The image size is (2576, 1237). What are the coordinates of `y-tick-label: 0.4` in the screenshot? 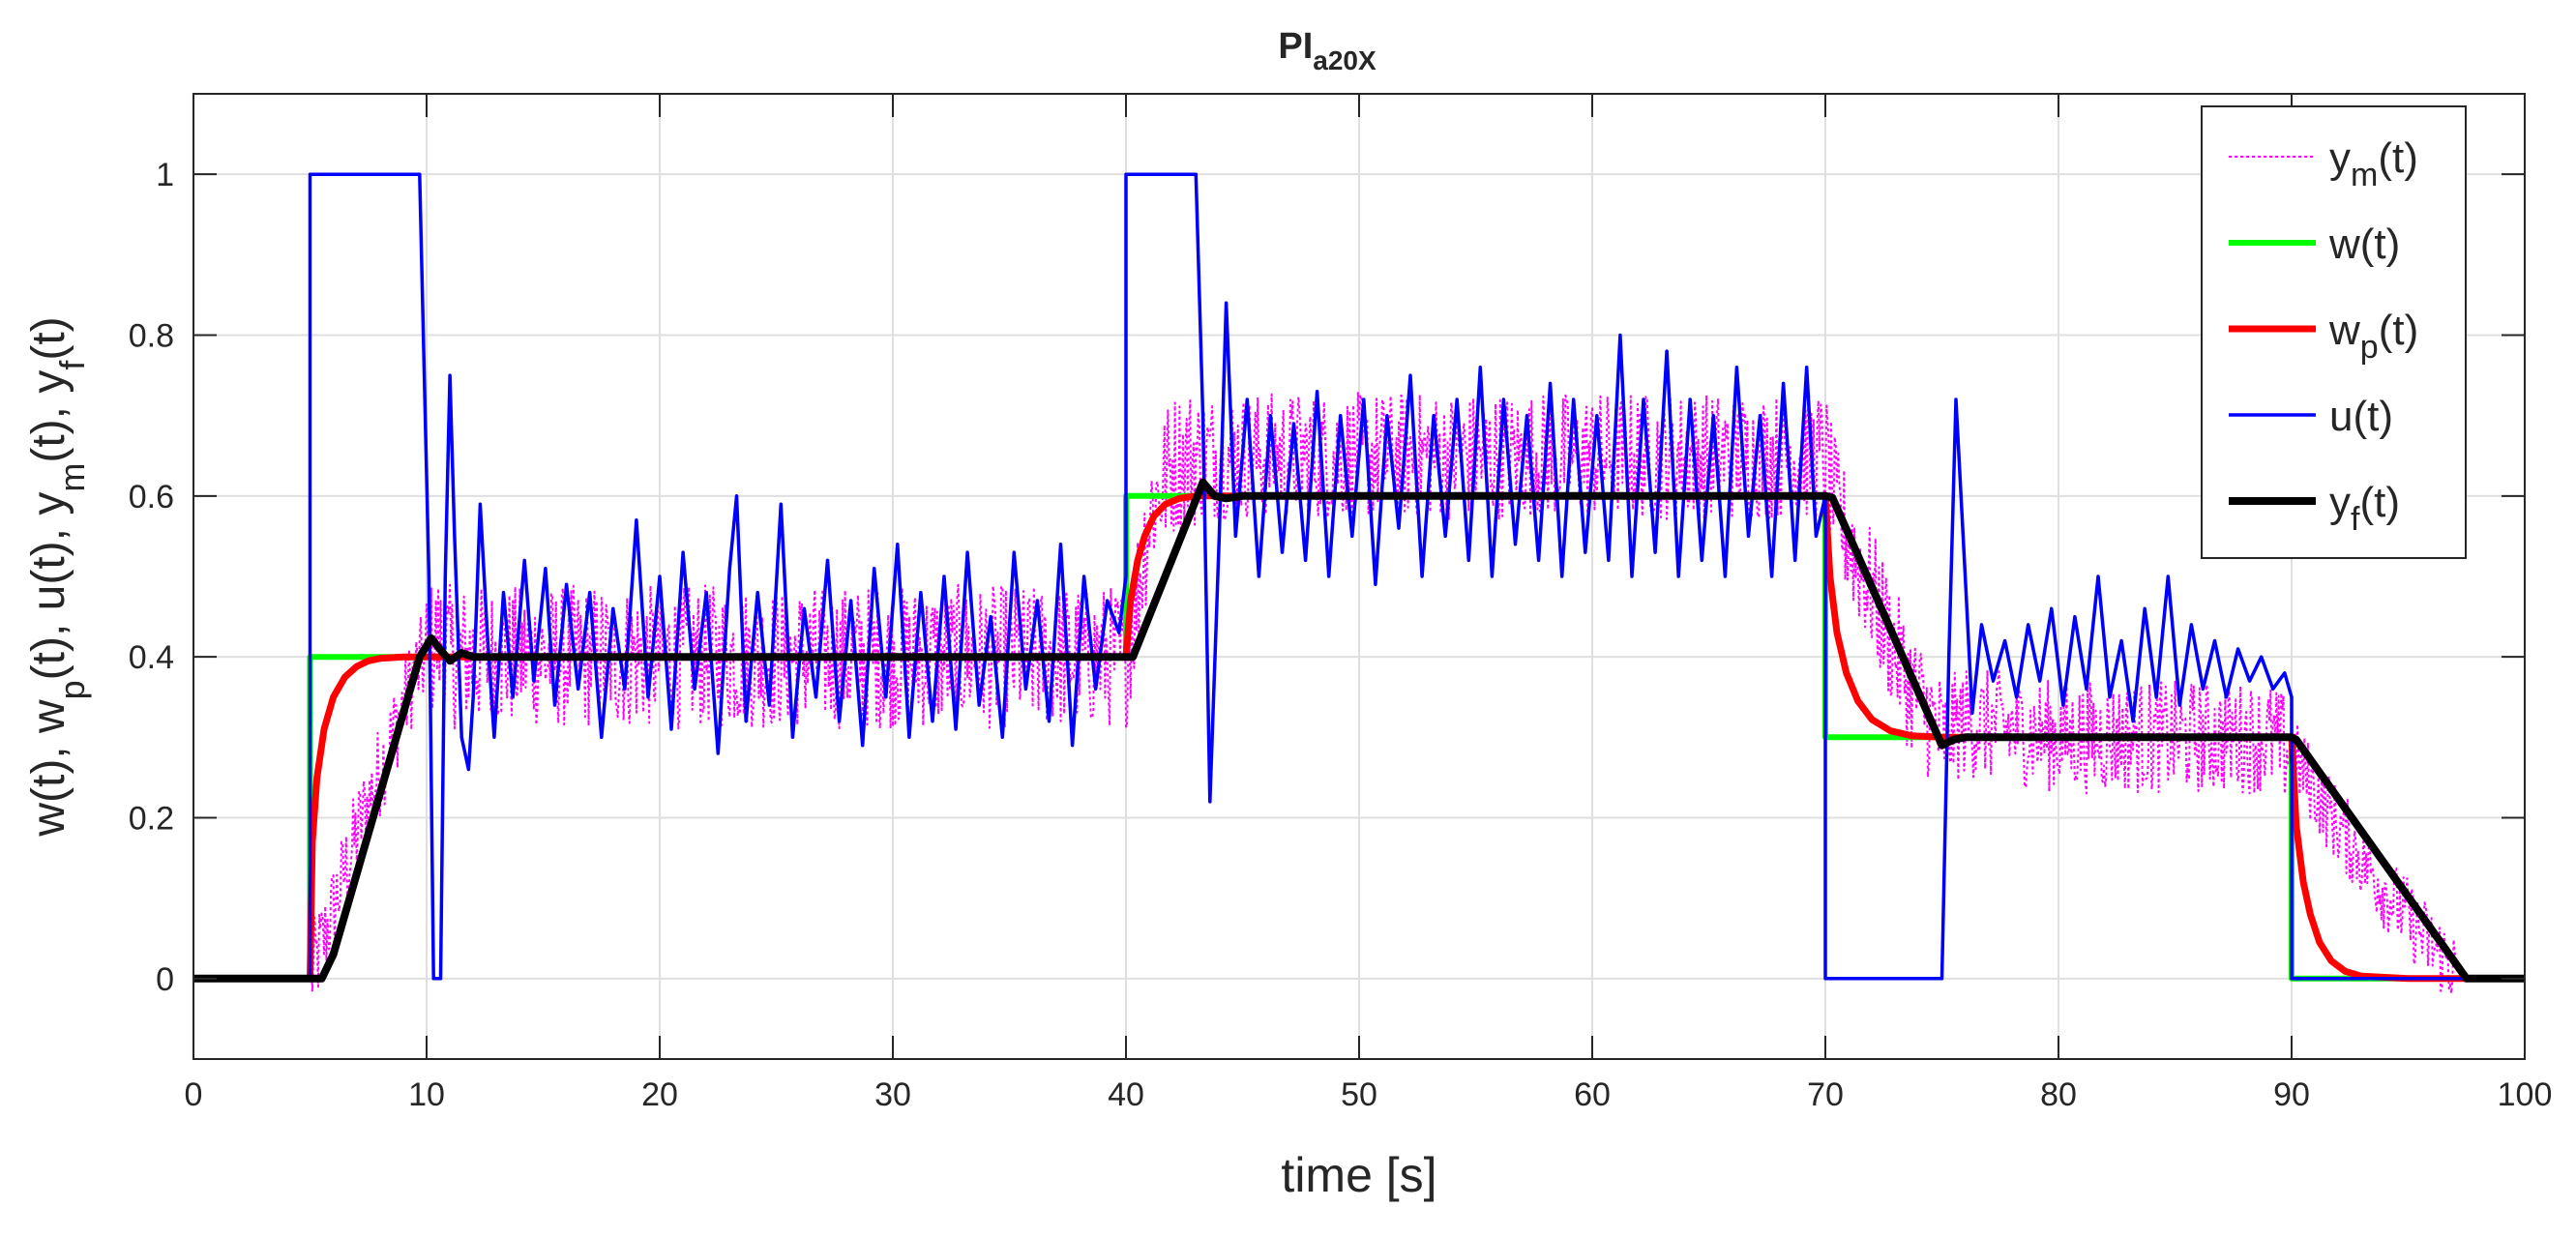 It's located at (151, 658).